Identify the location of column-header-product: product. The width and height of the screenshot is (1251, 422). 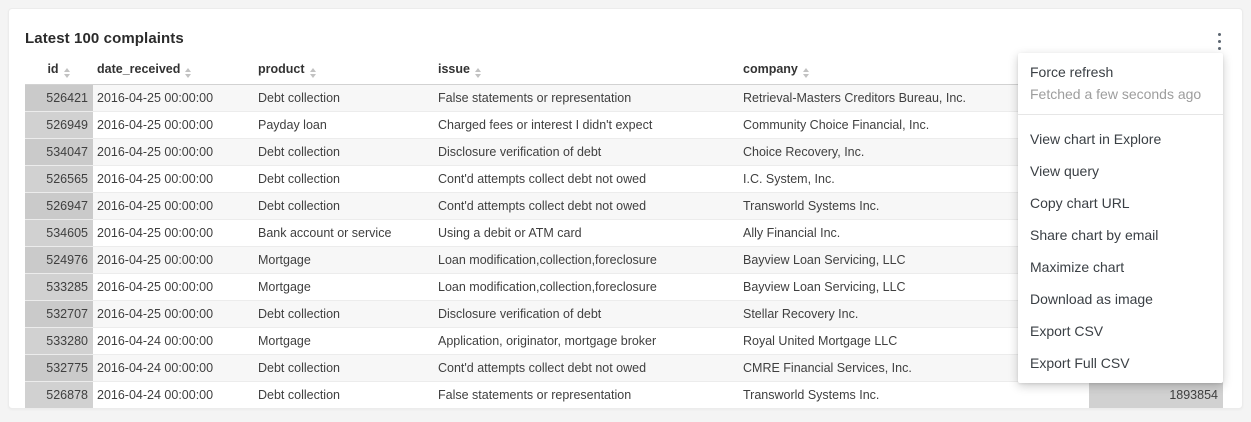
(344, 71).